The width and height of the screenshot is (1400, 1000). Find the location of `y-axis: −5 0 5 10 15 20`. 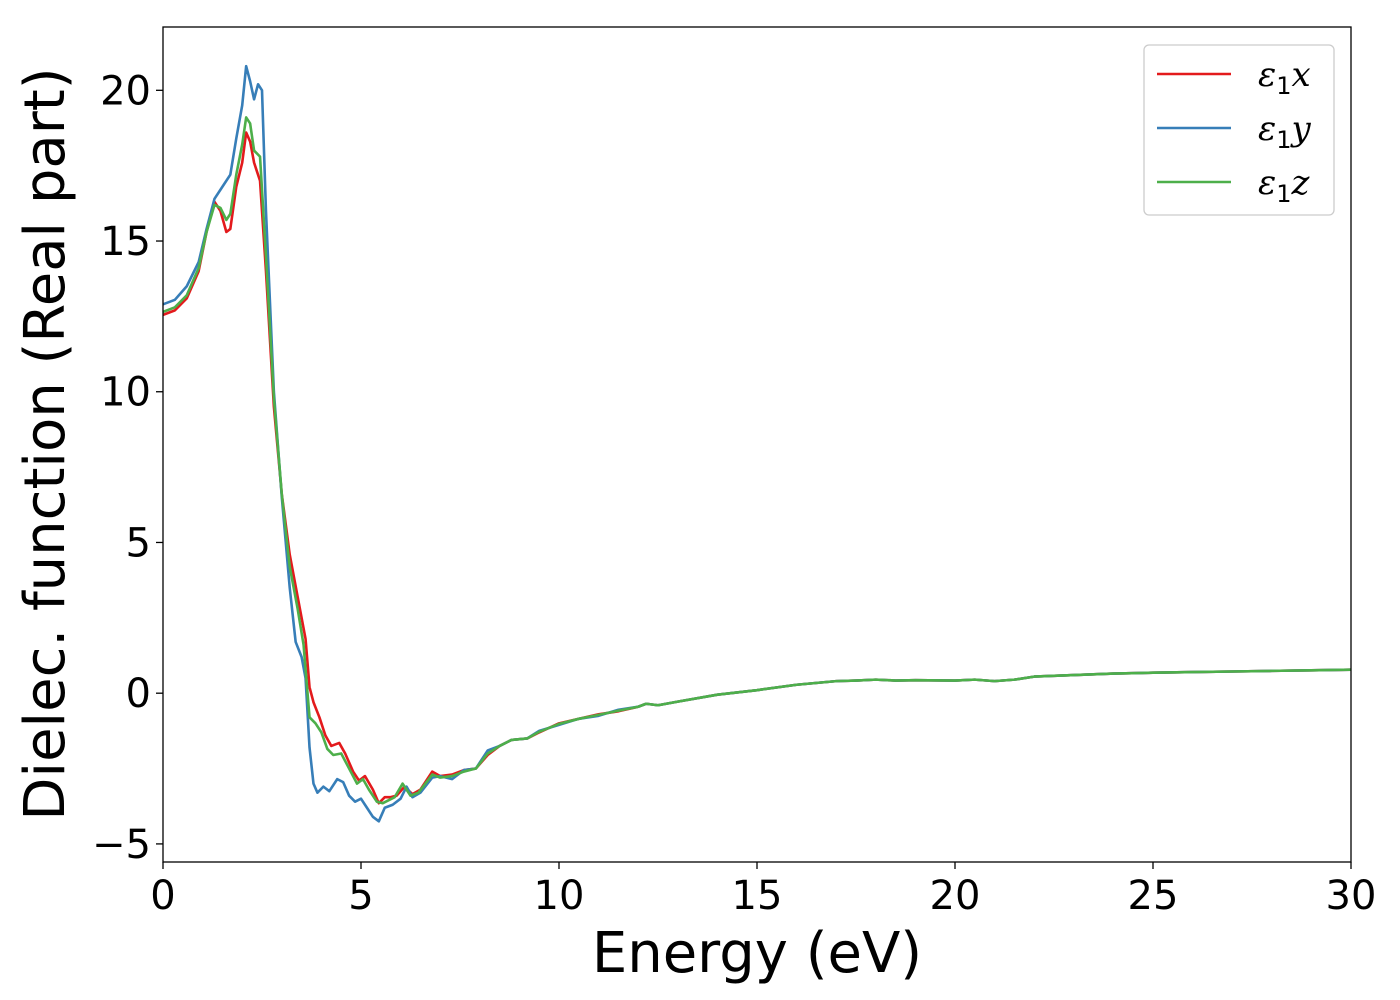

y-axis: −5 0 5 10 15 20 is located at coordinates (127, 468).